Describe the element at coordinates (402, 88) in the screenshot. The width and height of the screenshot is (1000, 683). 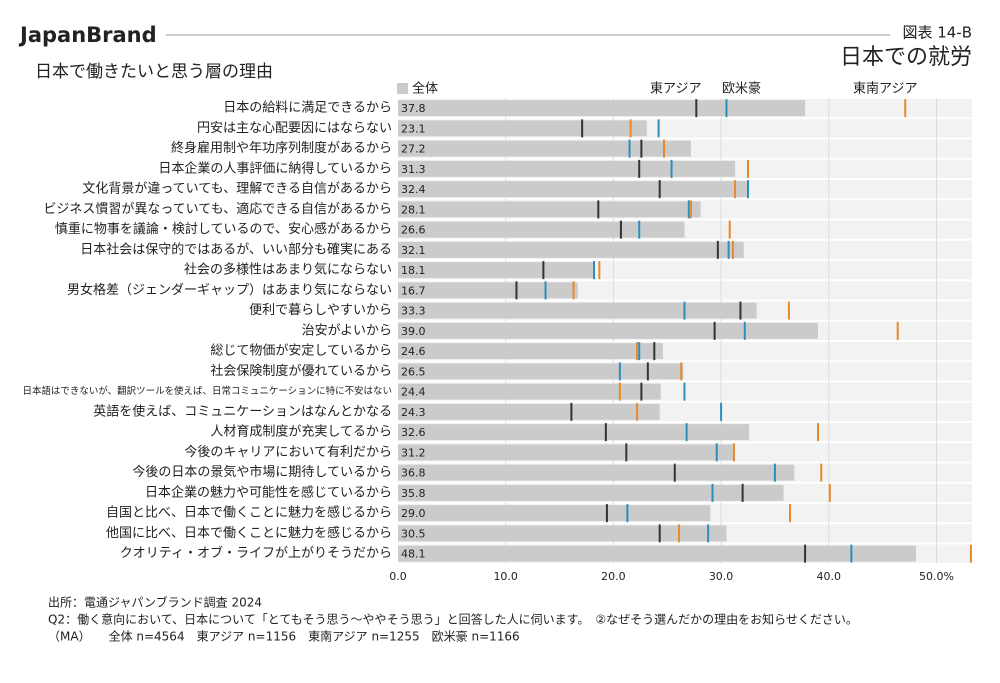
I see `legend-swatch` at that location.